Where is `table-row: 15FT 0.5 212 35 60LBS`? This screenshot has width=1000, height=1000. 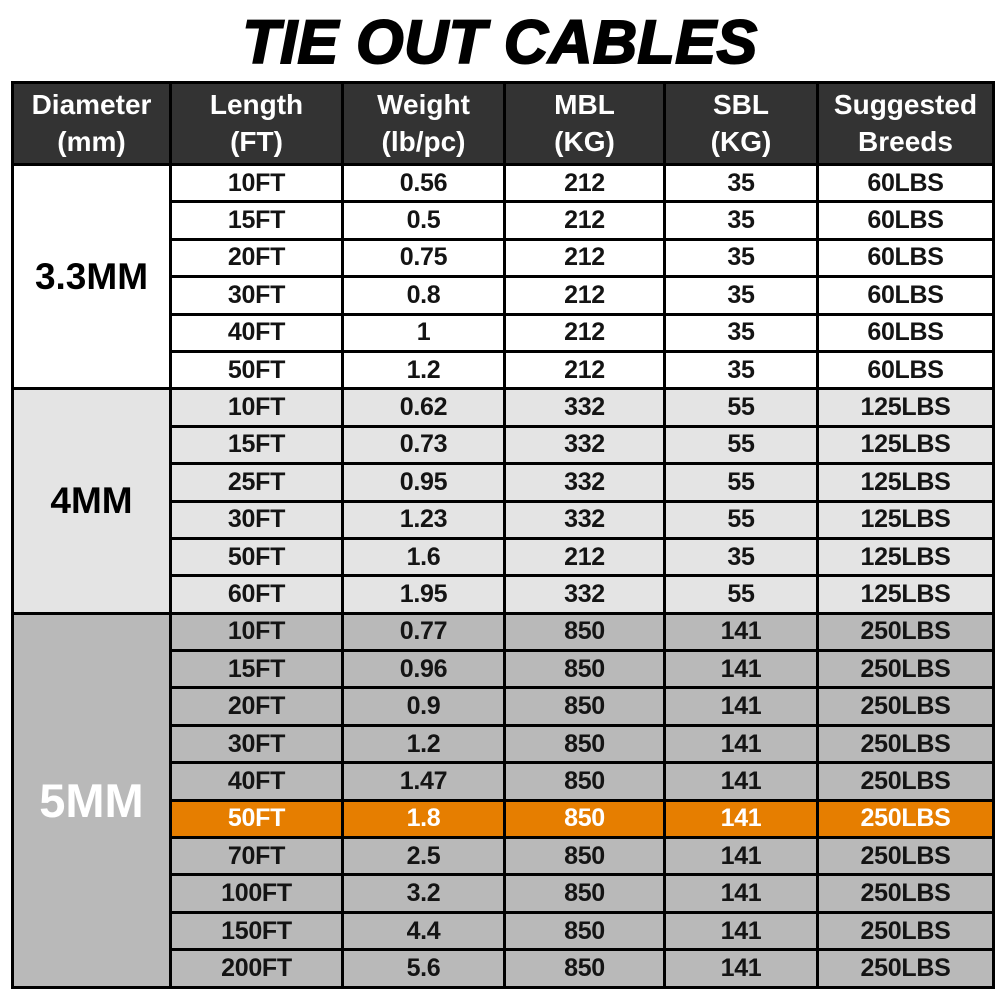
table-row: 15FT 0.5 212 35 60LBS is located at coordinates (504, 220).